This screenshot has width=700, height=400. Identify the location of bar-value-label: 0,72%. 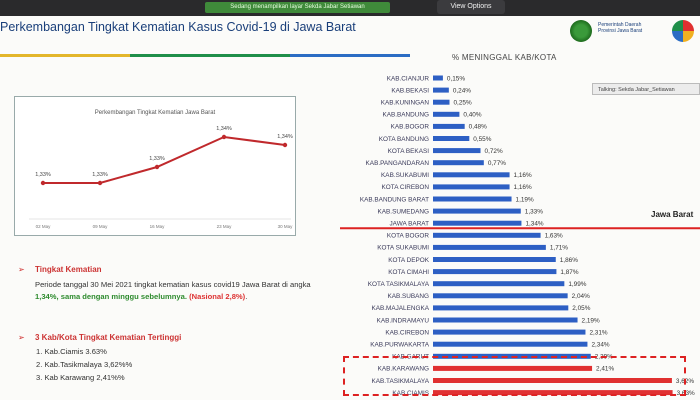
(494, 151).